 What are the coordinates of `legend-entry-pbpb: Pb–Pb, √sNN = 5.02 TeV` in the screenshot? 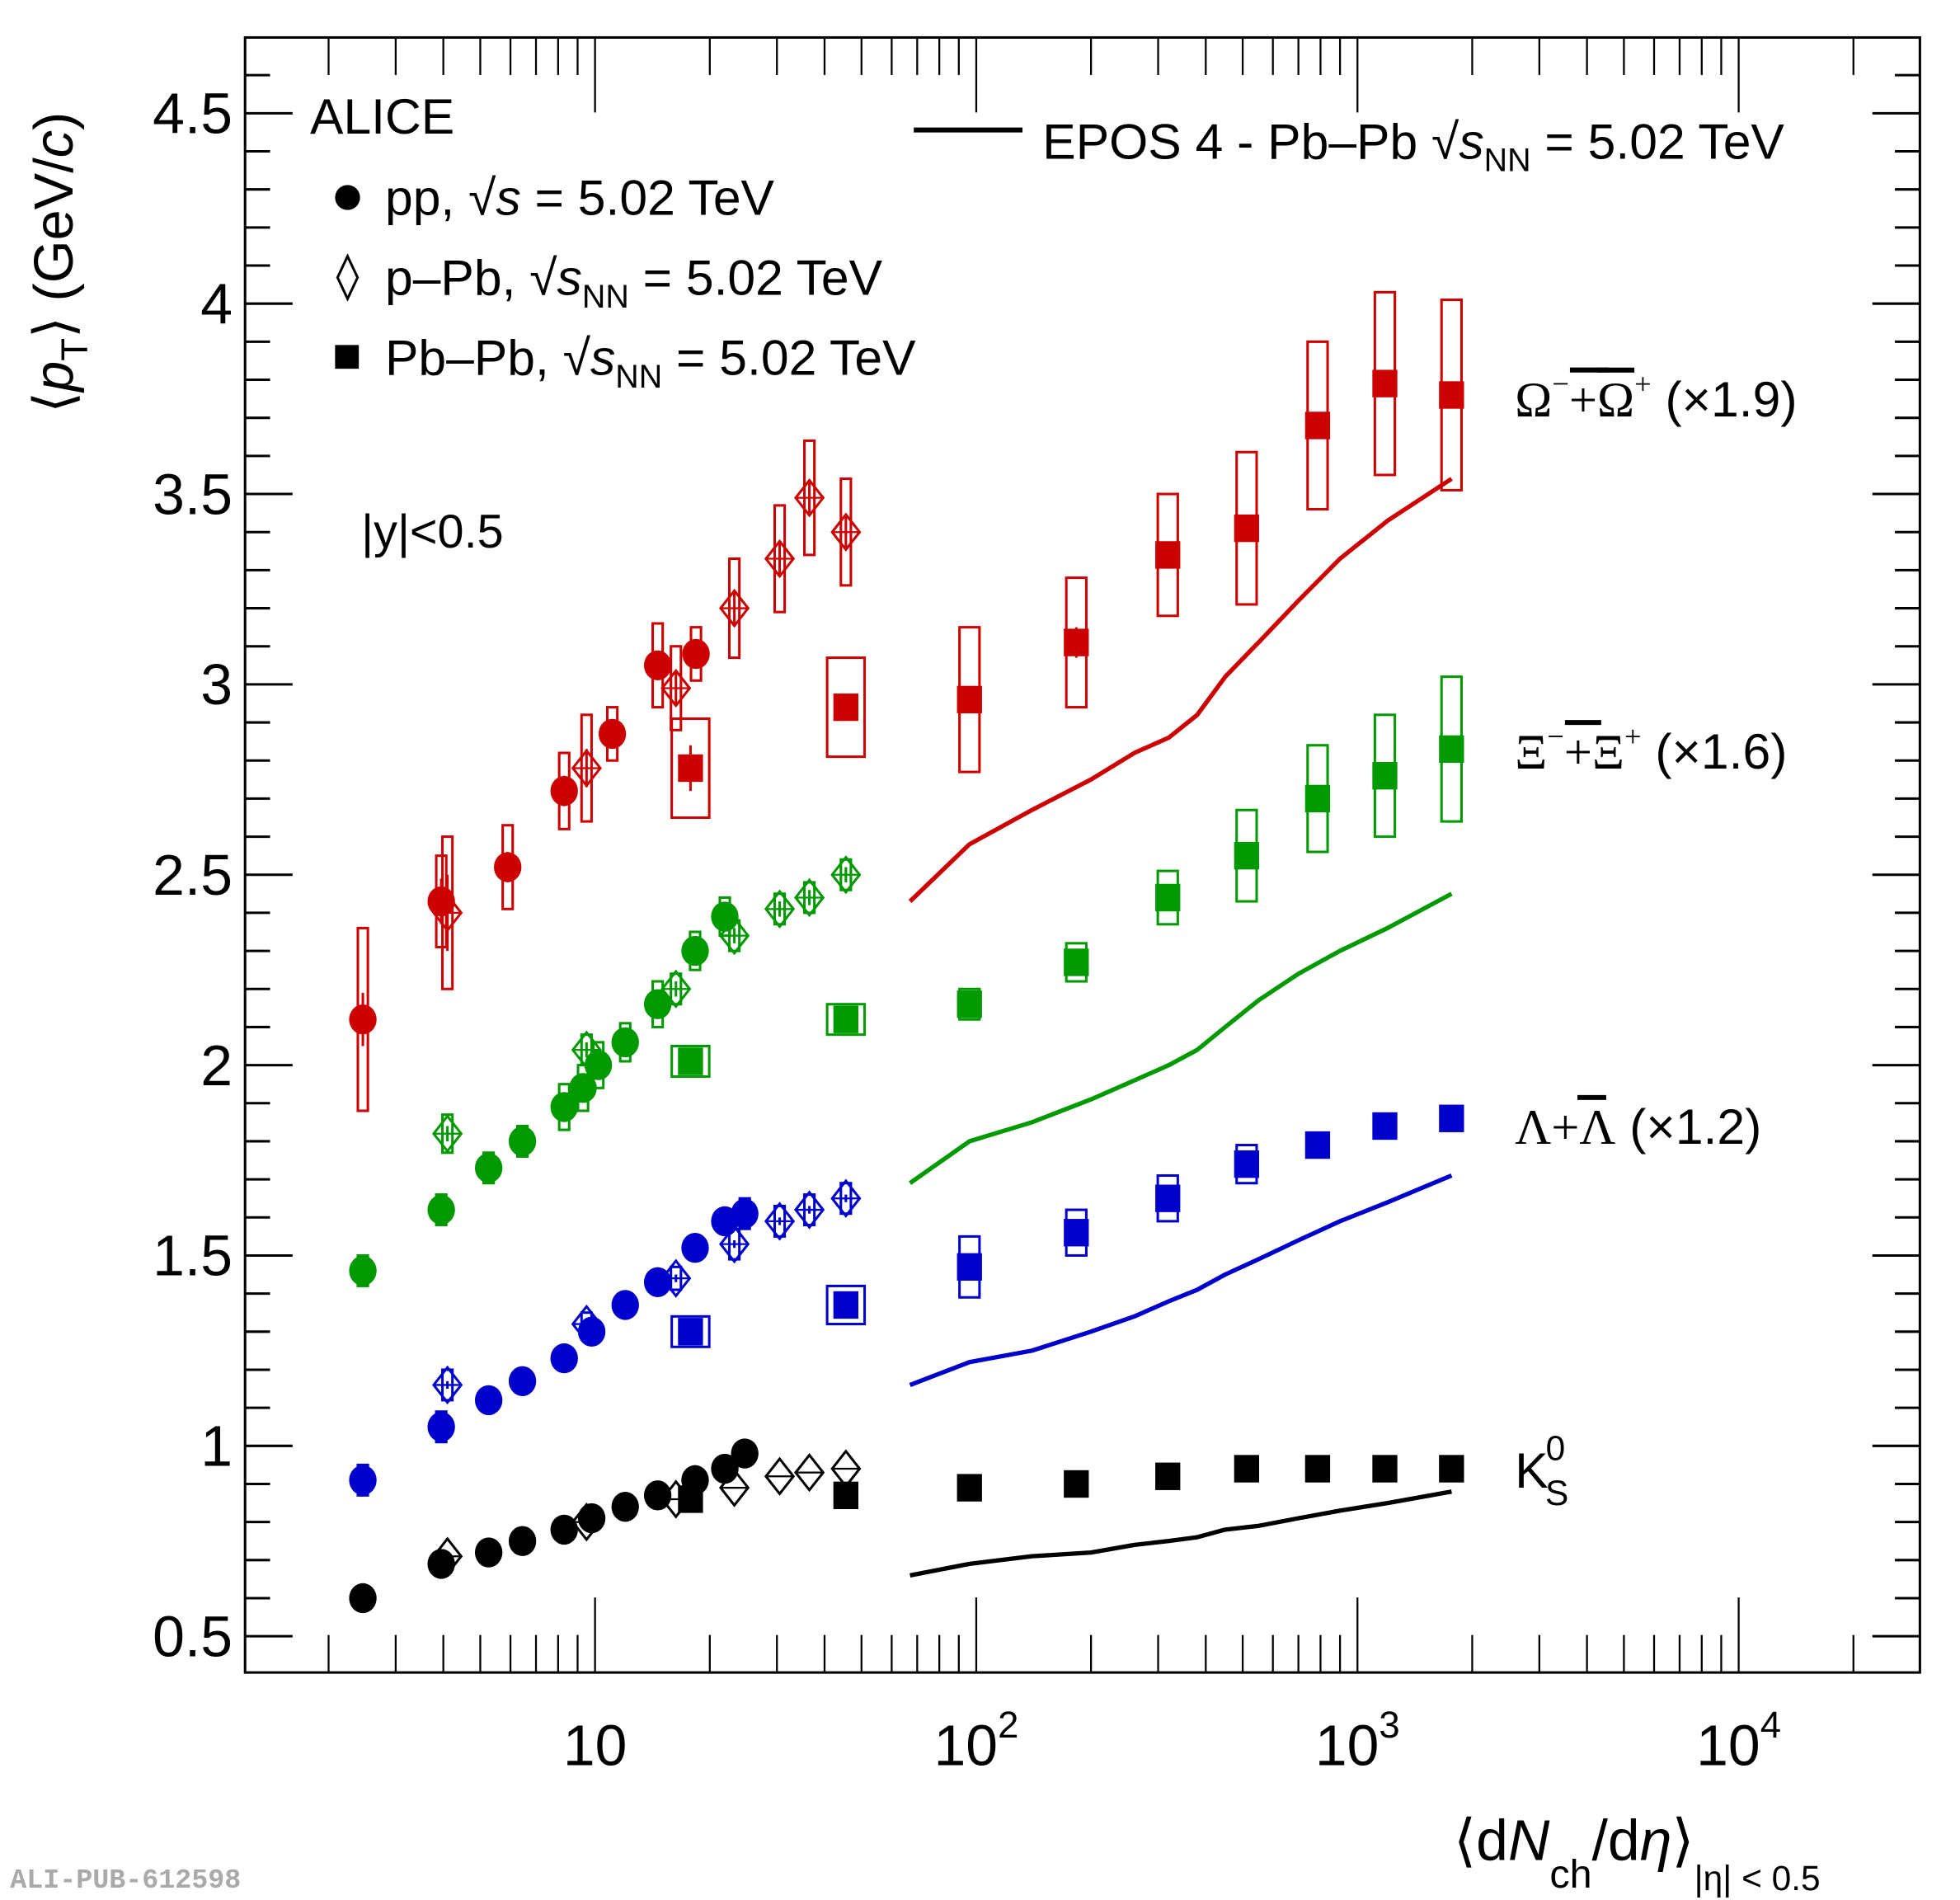 It's located at (625, 363).